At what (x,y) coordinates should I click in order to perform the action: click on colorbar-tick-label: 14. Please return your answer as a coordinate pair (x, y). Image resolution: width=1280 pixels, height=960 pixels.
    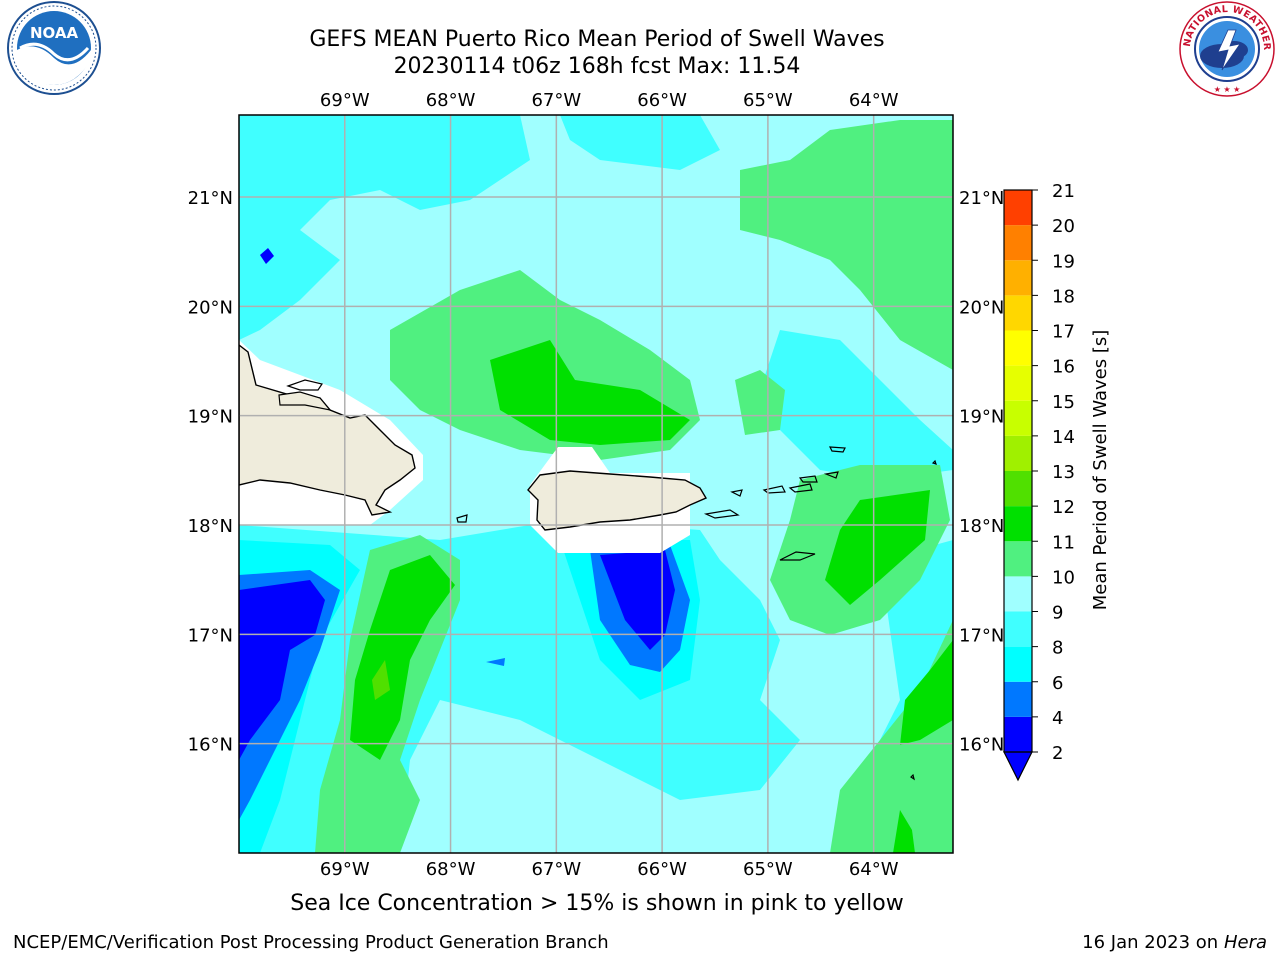
    Looking at the image, I should click on (1063, 437).